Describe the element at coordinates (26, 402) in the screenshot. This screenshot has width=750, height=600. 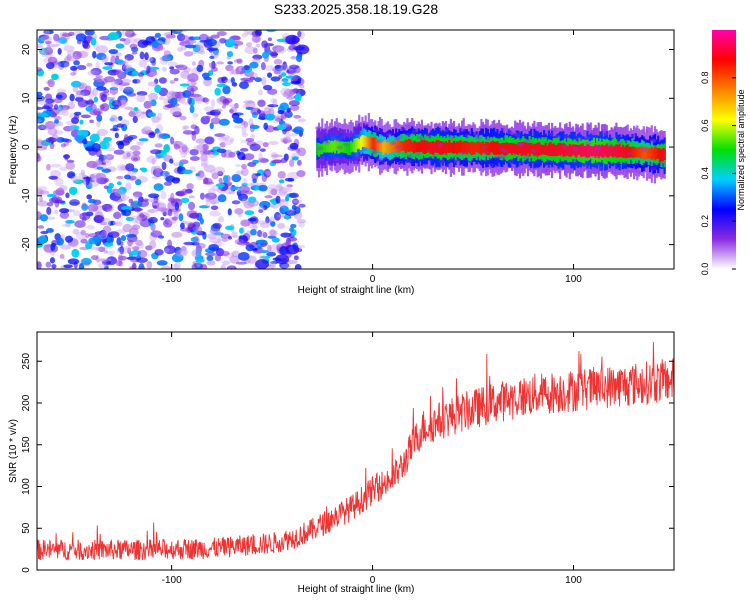
I see `snr-y-tick-label: 200` at that location.